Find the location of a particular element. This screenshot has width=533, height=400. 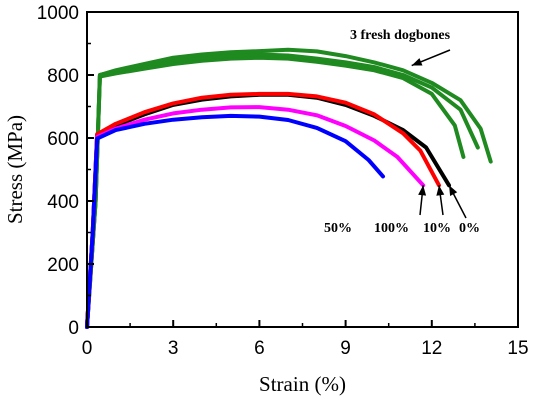

annotation-label-fresh-dogbones: 3 fresh dogbones is located at coordinates (400, 35).